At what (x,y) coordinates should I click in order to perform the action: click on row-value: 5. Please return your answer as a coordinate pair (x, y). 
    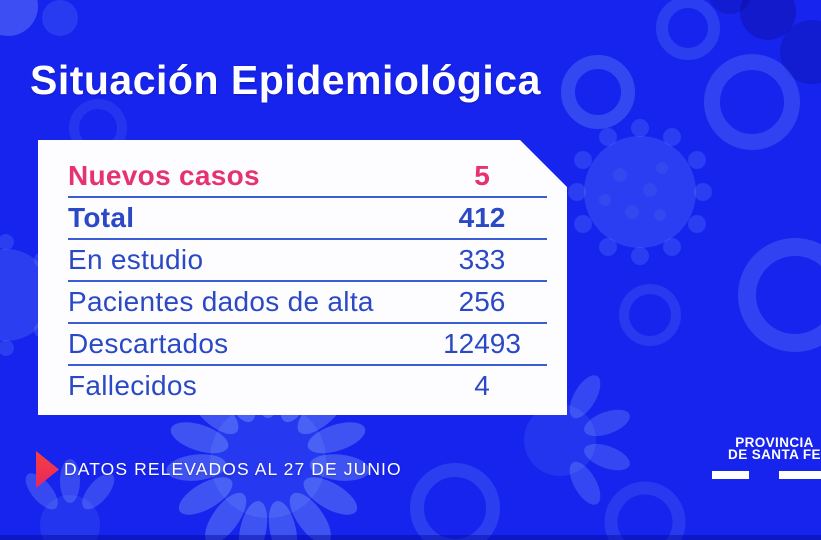
    Looking at the image, I should click on (482, 175).